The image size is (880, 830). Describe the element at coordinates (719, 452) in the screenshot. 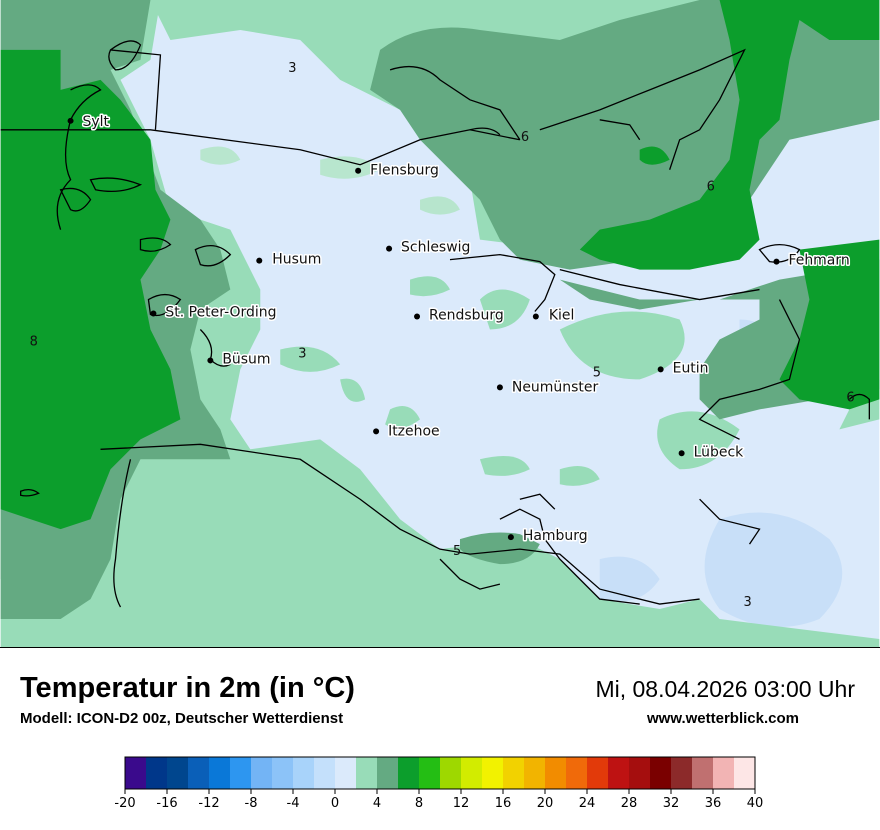

I see `city-label-luebeck: Lübeck` at that location.